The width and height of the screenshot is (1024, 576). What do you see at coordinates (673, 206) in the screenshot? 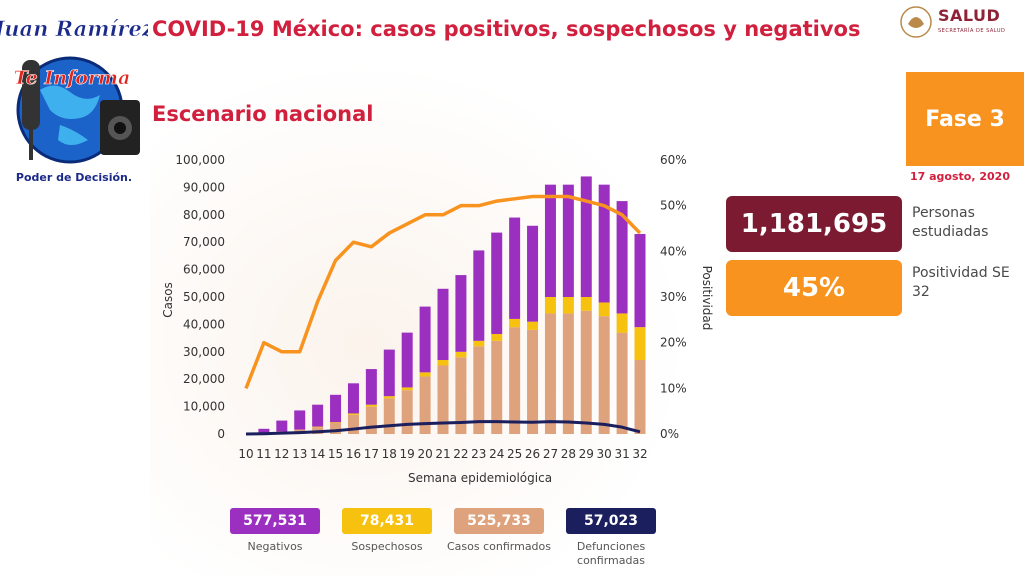
I see `y2-tick-label: 50%` at bounding box center [673, 206].